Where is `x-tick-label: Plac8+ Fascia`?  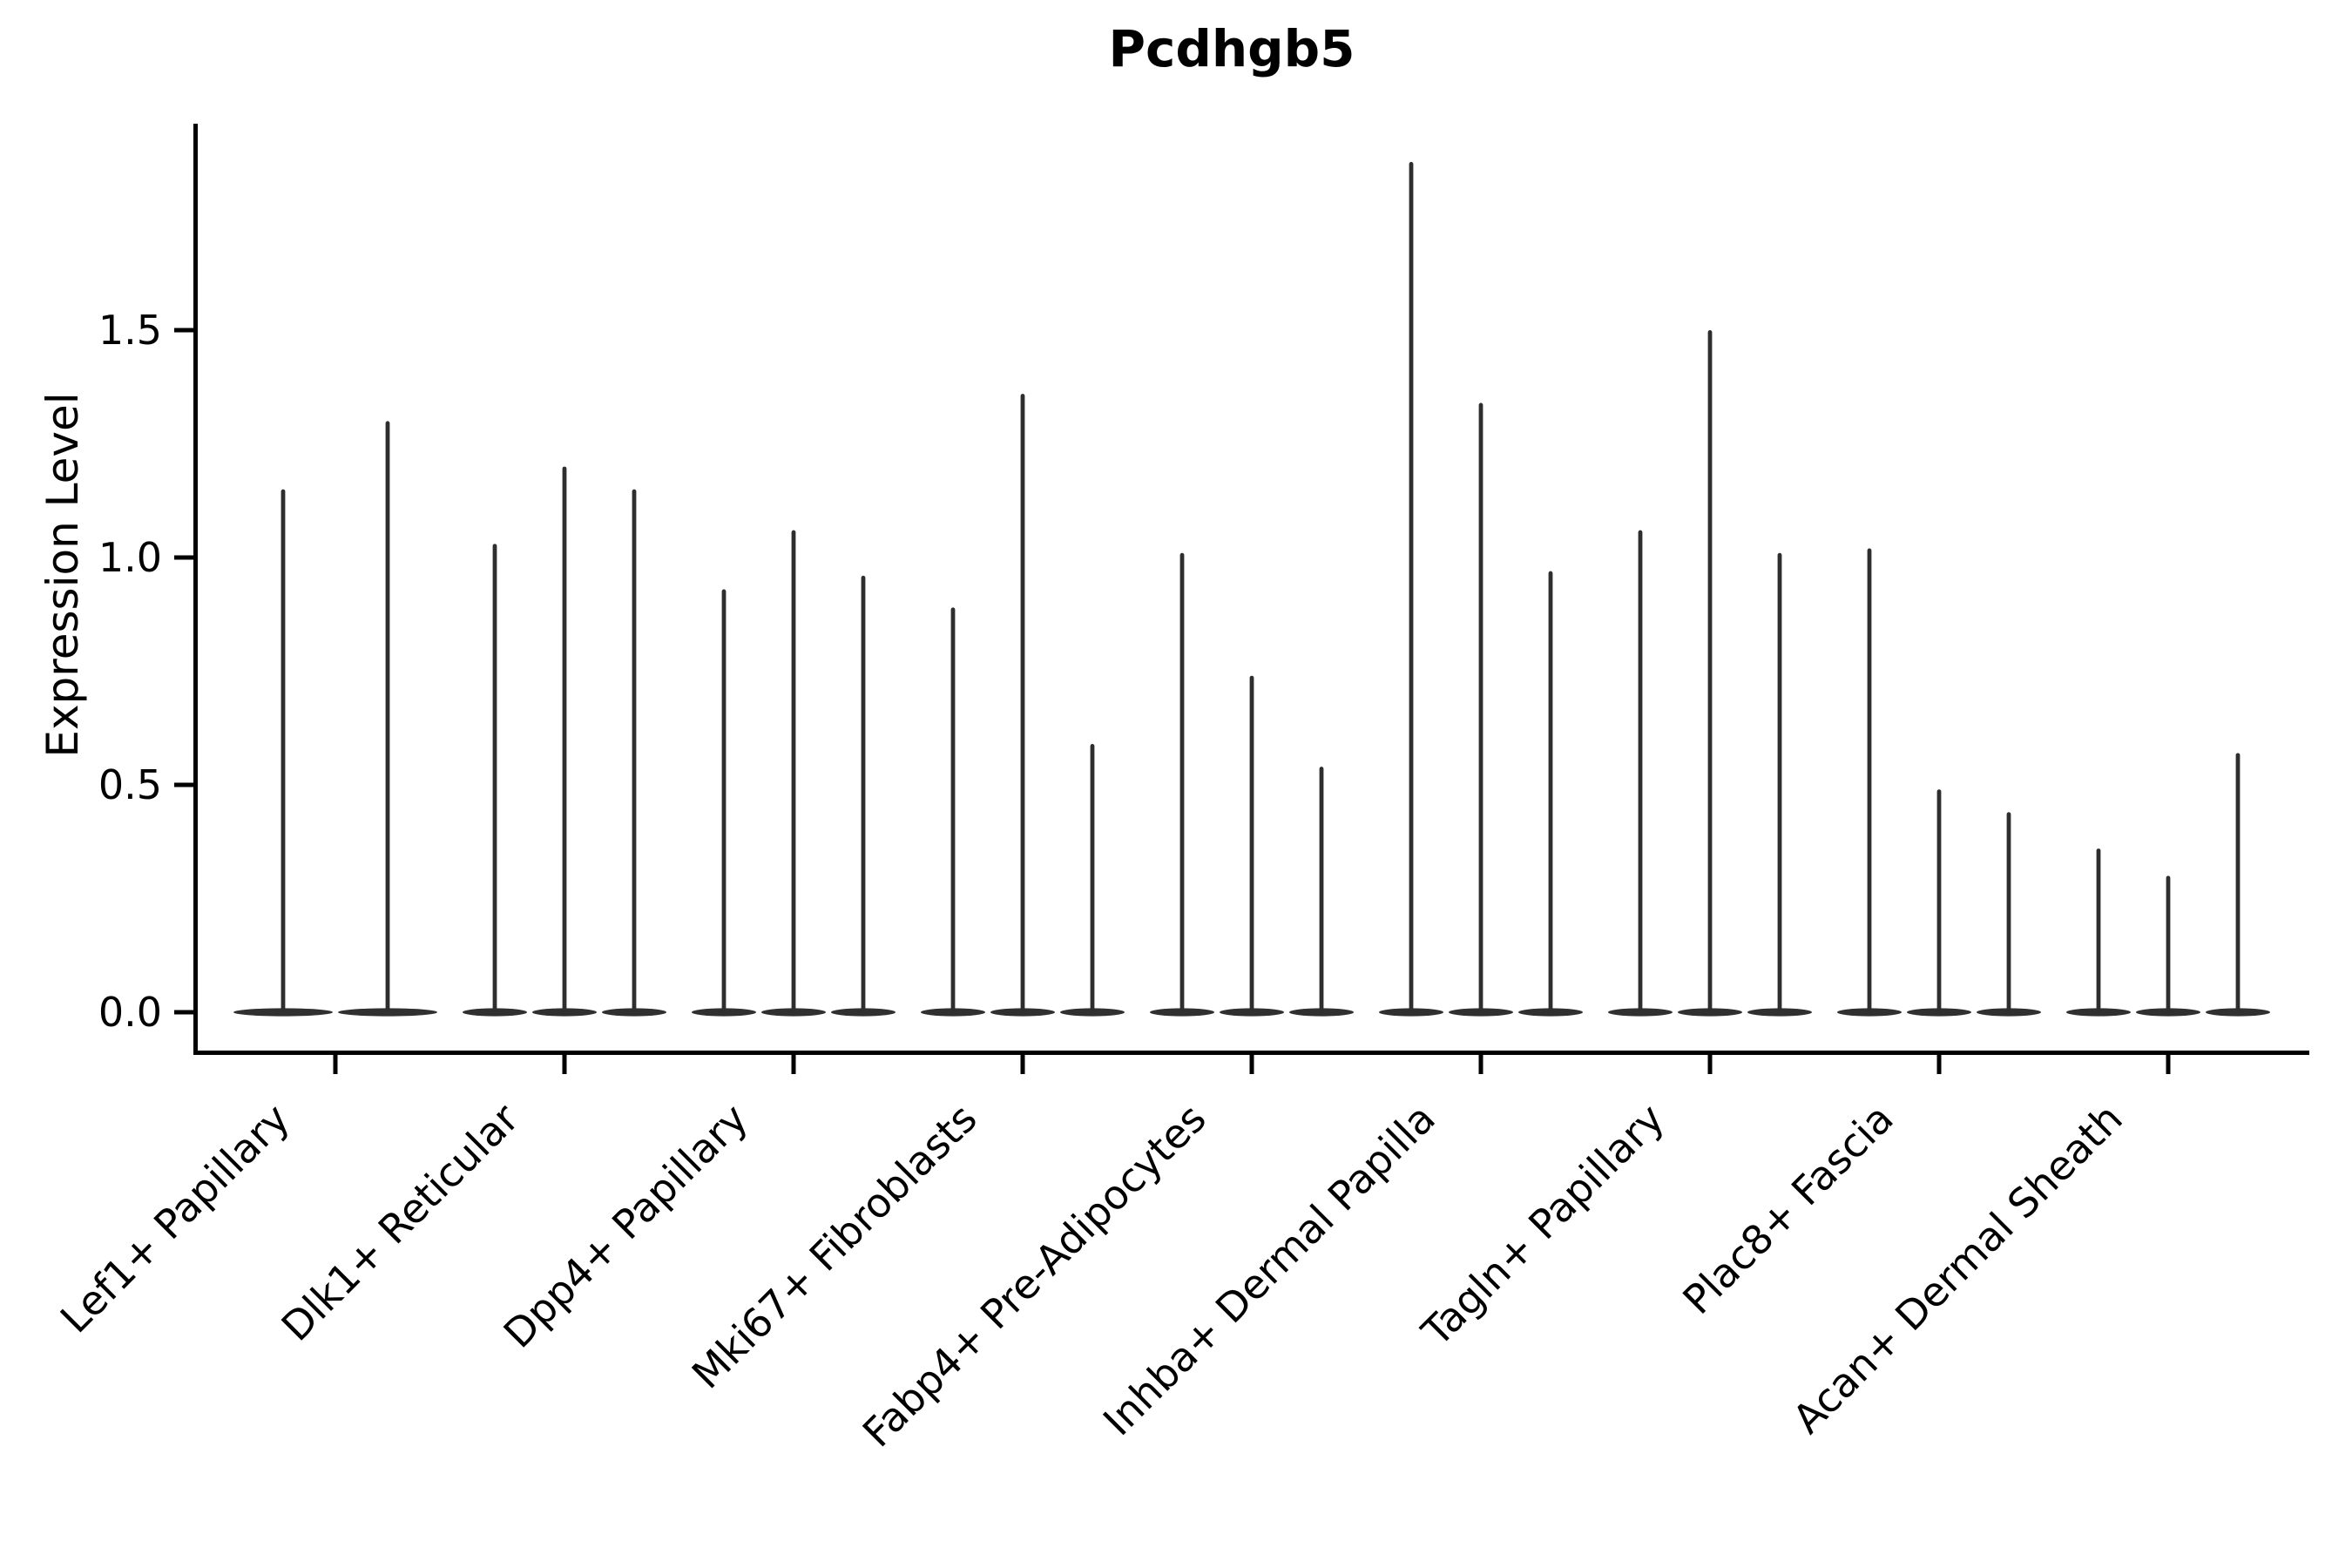
x-tick-label: Plac8+ Fascia is located at coordinates (1787, 1209).